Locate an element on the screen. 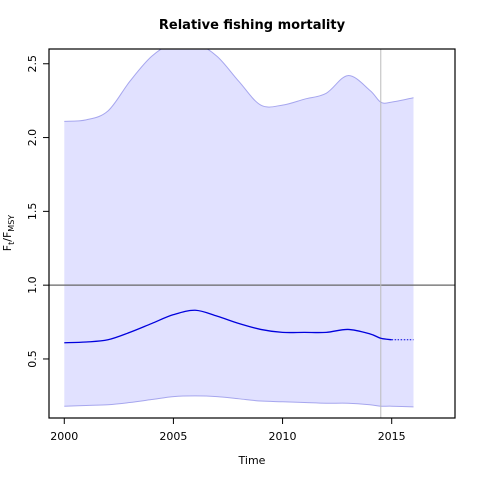  x-tick-label: 2010 is located at coordinates (283, 436).